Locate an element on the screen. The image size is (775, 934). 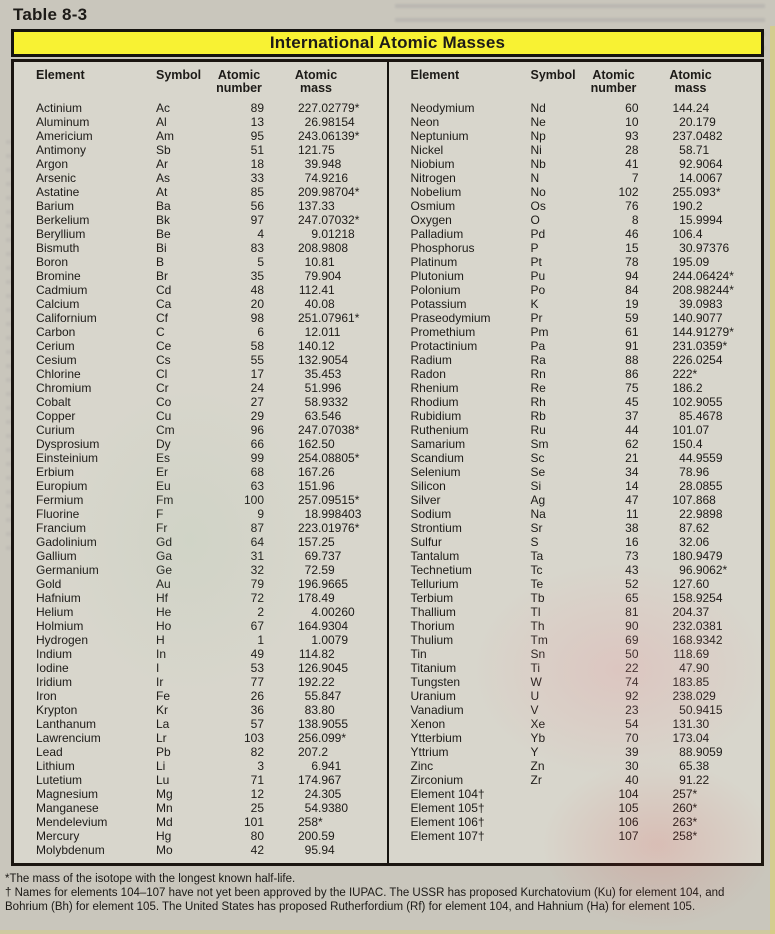
atomic-mass-fraction: .2 is located at coordinates (697, 388).